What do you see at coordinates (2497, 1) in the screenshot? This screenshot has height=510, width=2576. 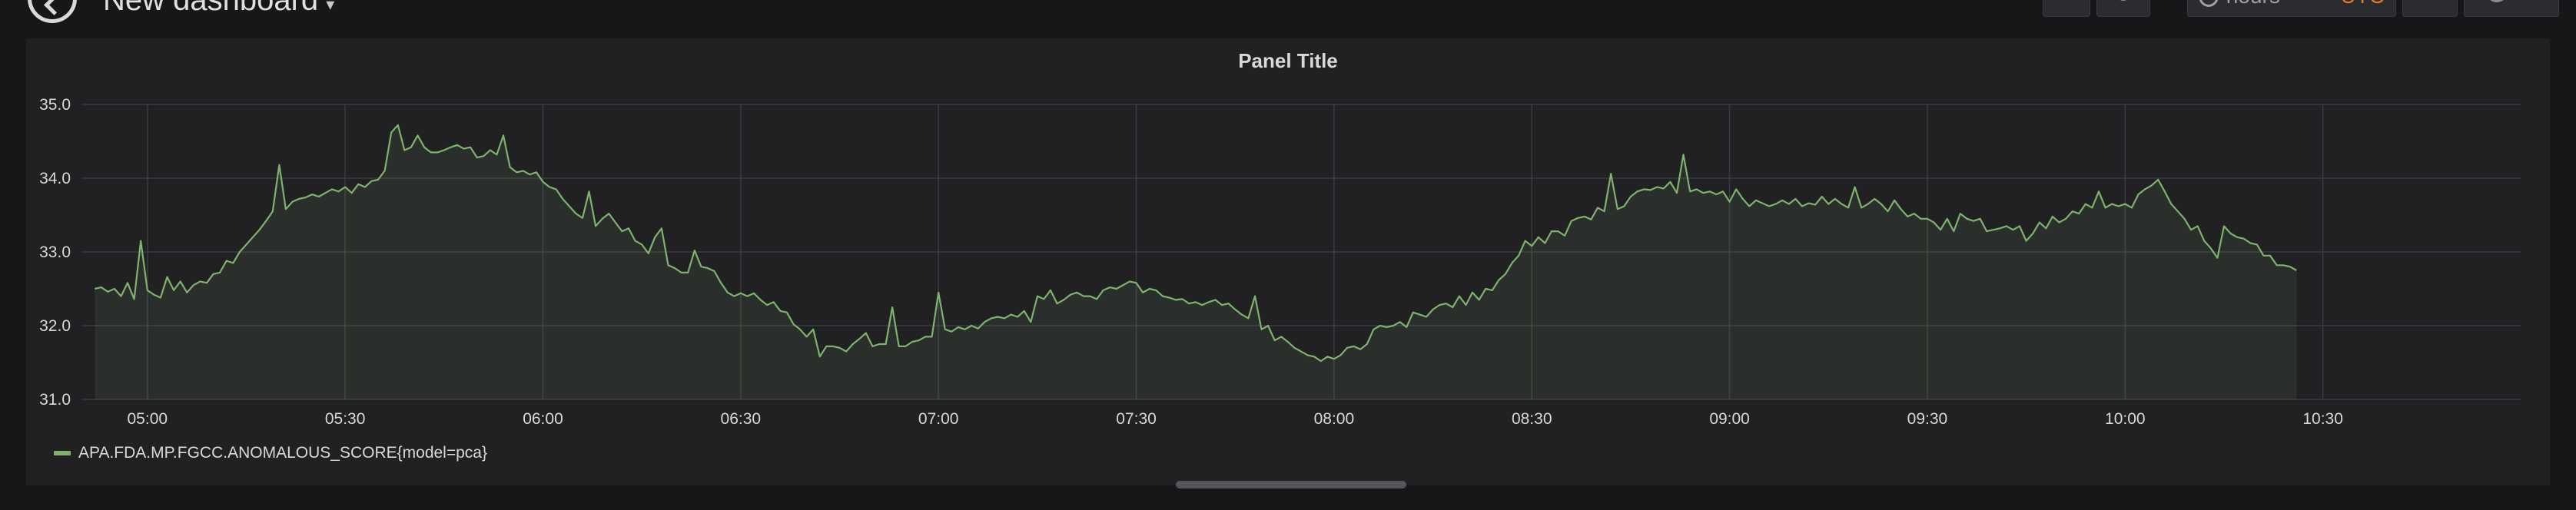 I see `refresh-icon` at bounding box center [2497, 1].